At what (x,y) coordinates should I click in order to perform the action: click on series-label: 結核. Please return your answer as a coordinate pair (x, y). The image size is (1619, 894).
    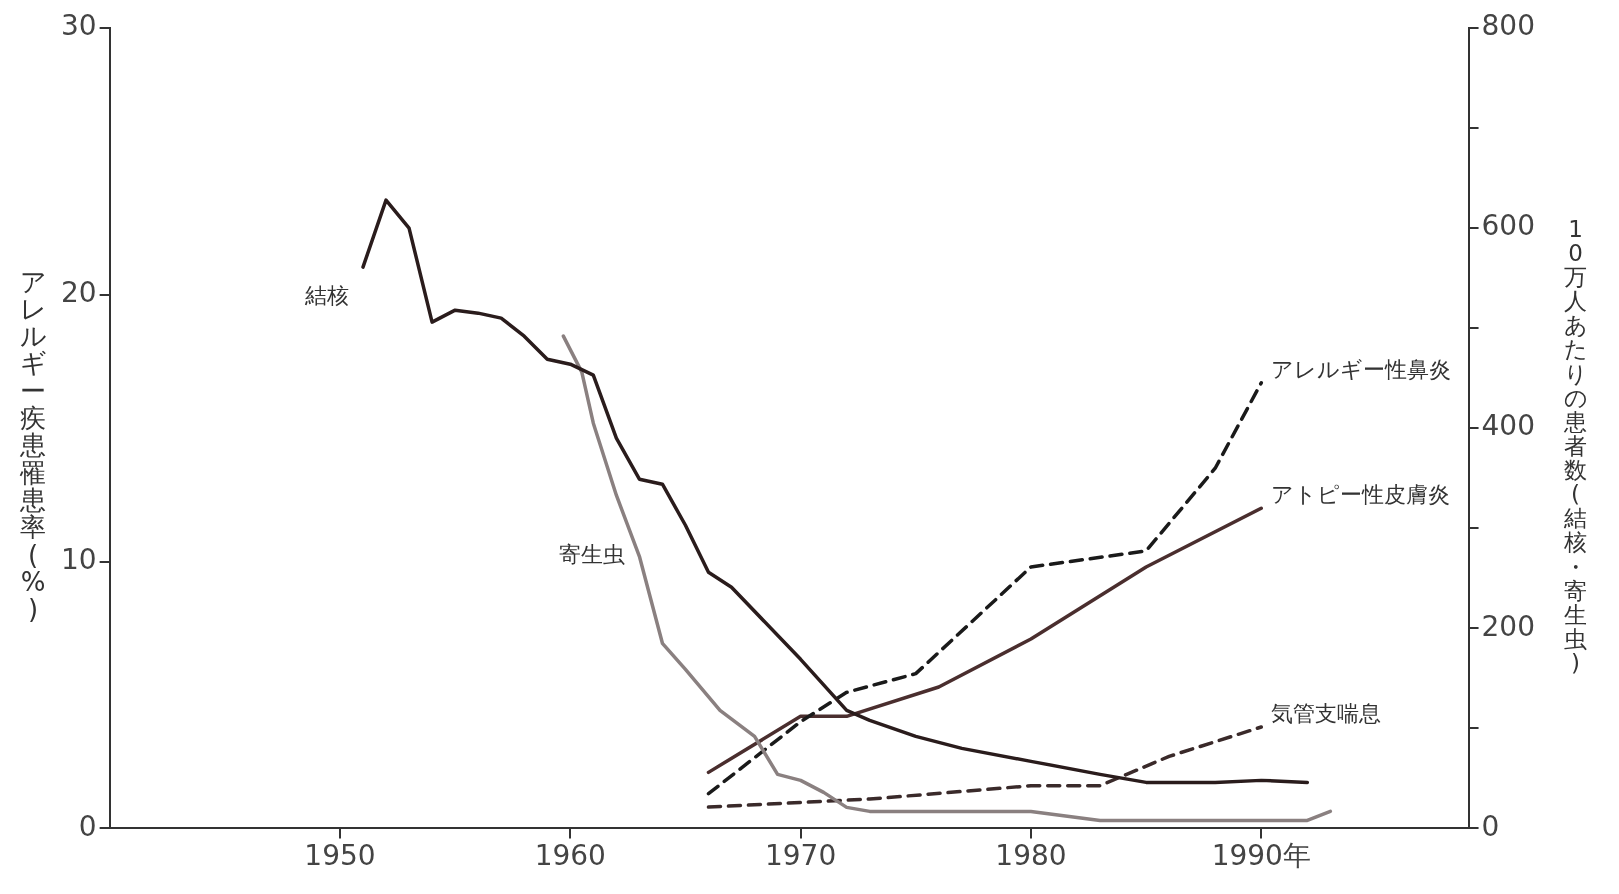
    Looking at the image, I should click on (326, 295).